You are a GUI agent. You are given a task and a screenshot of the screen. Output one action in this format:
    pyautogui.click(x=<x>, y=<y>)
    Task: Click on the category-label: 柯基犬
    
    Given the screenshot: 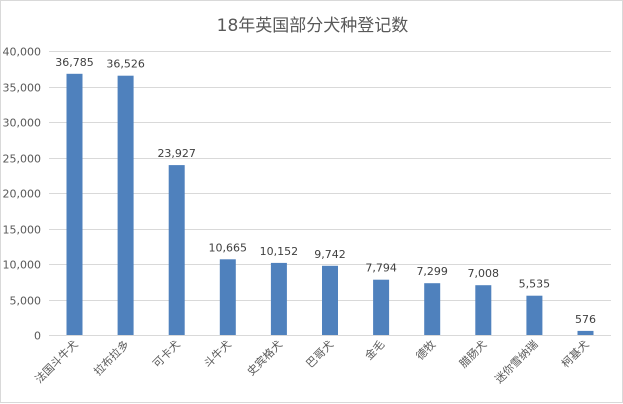 What is the action you would take?
    pyautogui.click(x=574, y=353)
    